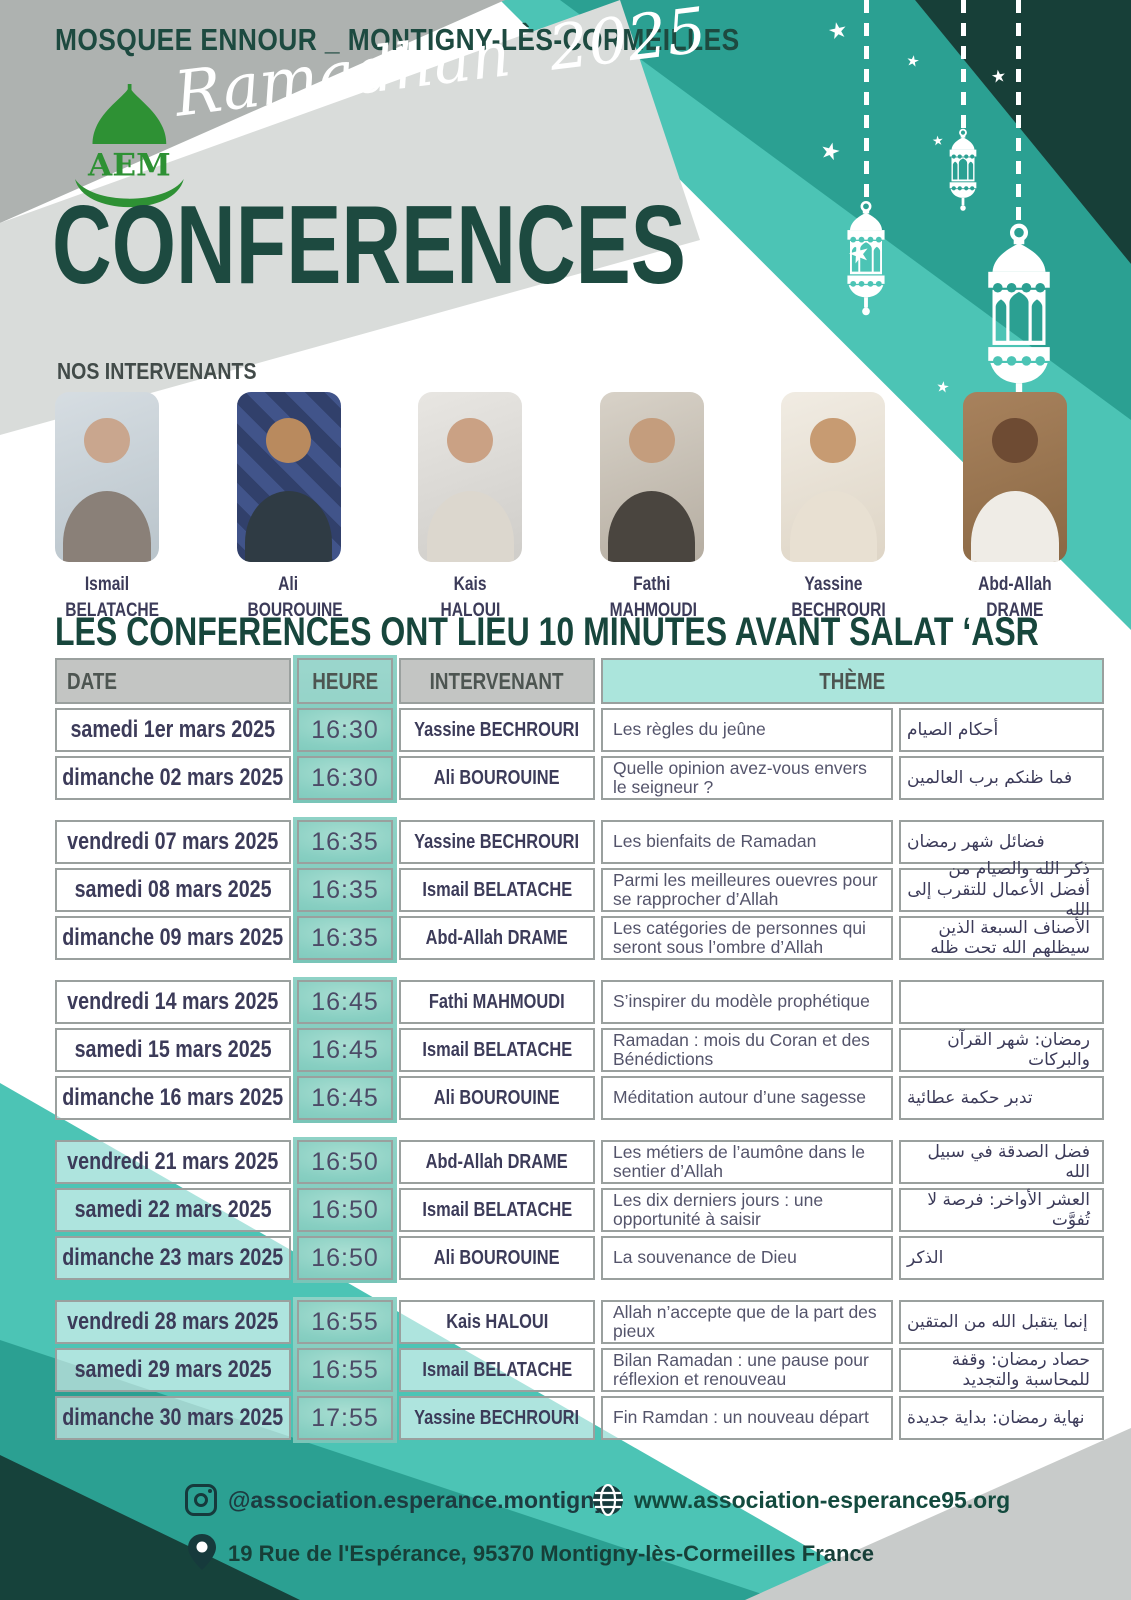 The image size is (1131, 1600). Describe the element at coordinates (107, 508) in the screenshot. I see `speaker-card: Ismail BELATACHE` at that location.